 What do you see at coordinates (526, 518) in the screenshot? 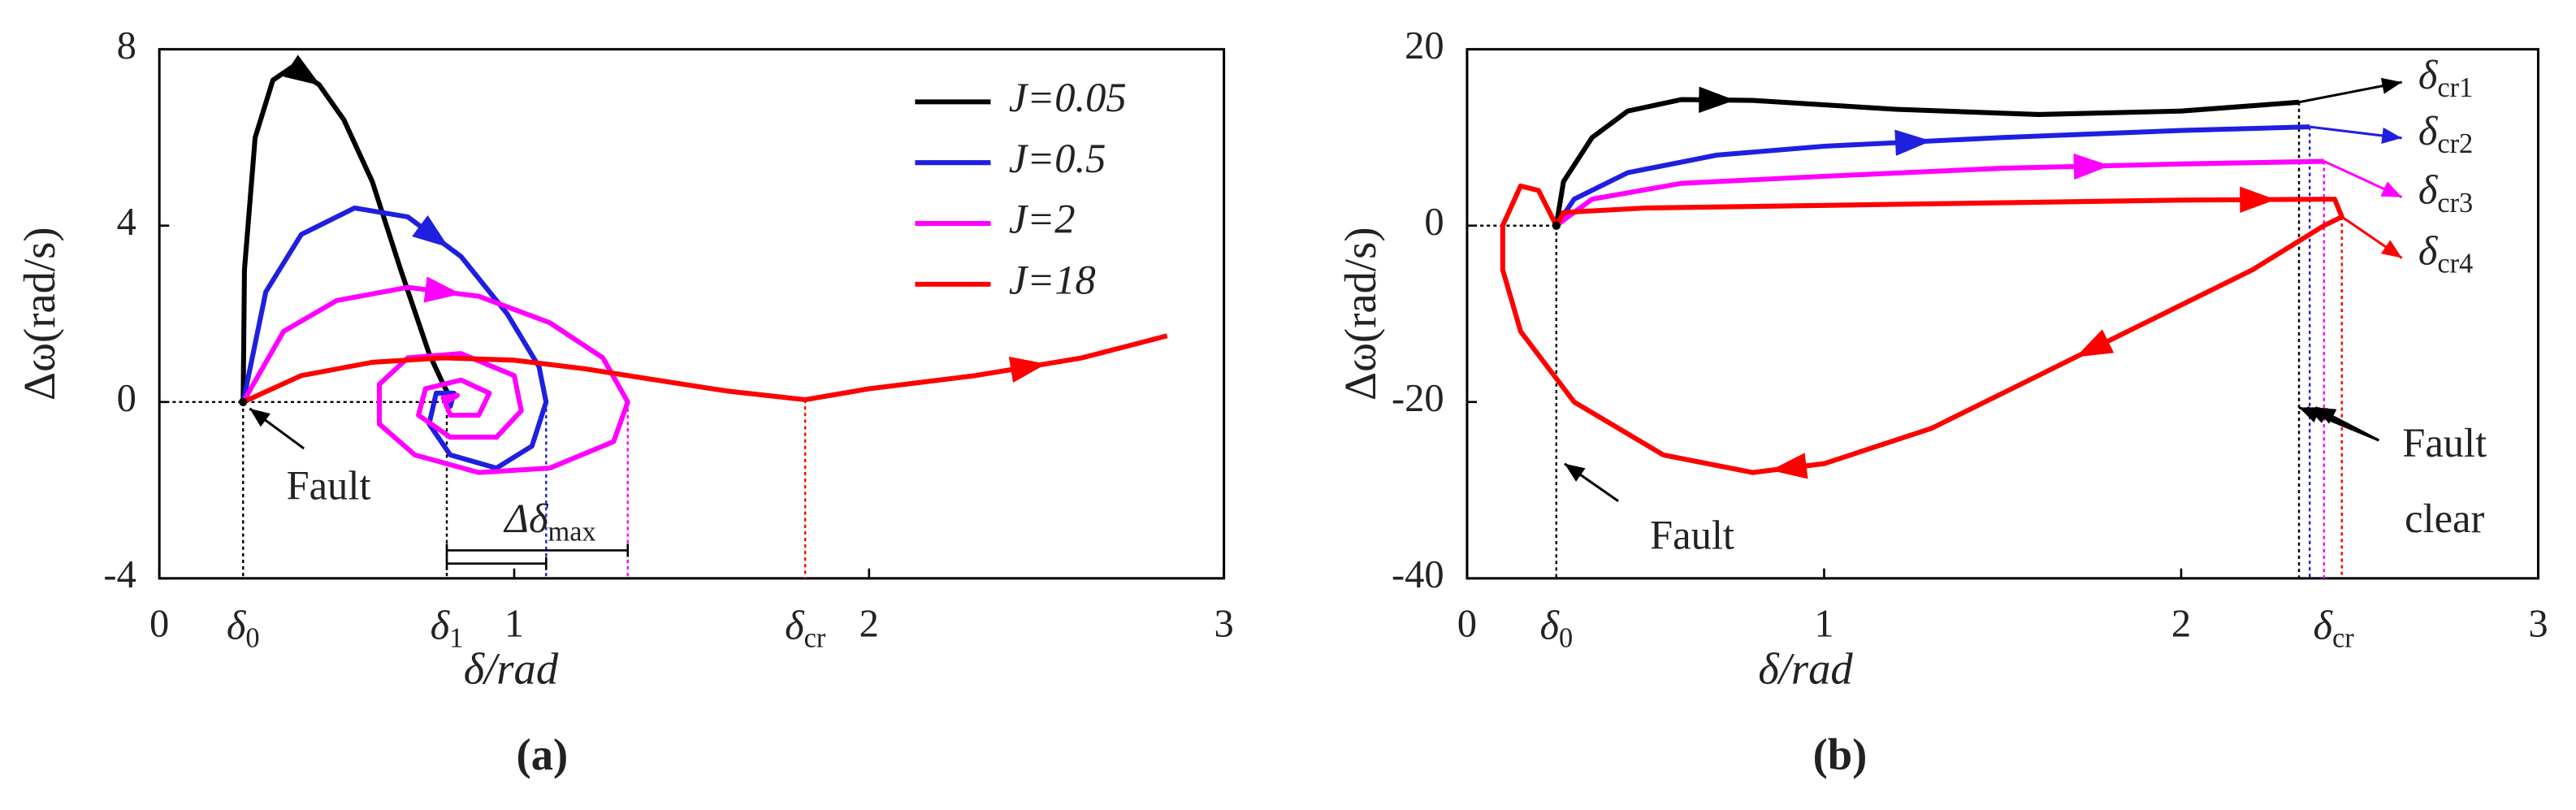
I see `annotation-text: Δδ` at bounding box center [526, 518].